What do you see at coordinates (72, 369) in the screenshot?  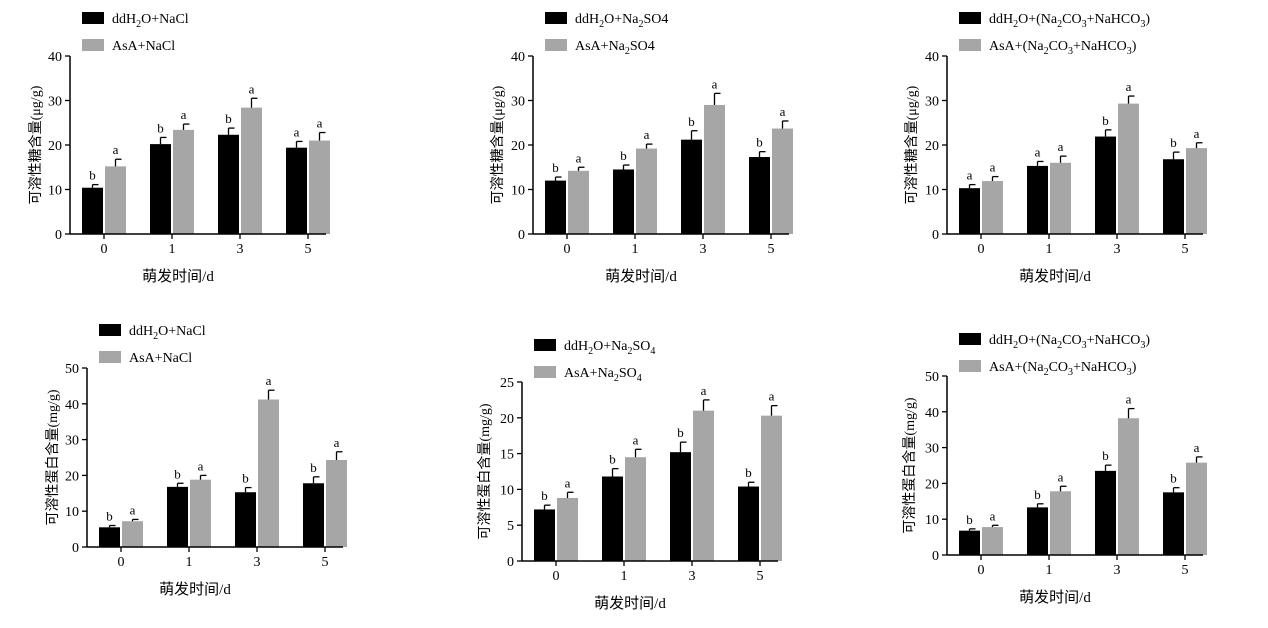 I see `y-tick-label: 50` at bounding box center [72, 369].